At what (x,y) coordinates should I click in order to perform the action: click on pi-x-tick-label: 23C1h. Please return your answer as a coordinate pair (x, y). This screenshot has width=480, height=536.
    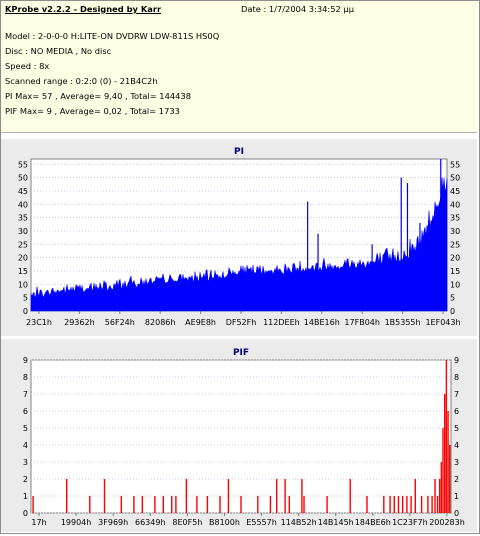
    Looking at the image, I should click on (39, 322).